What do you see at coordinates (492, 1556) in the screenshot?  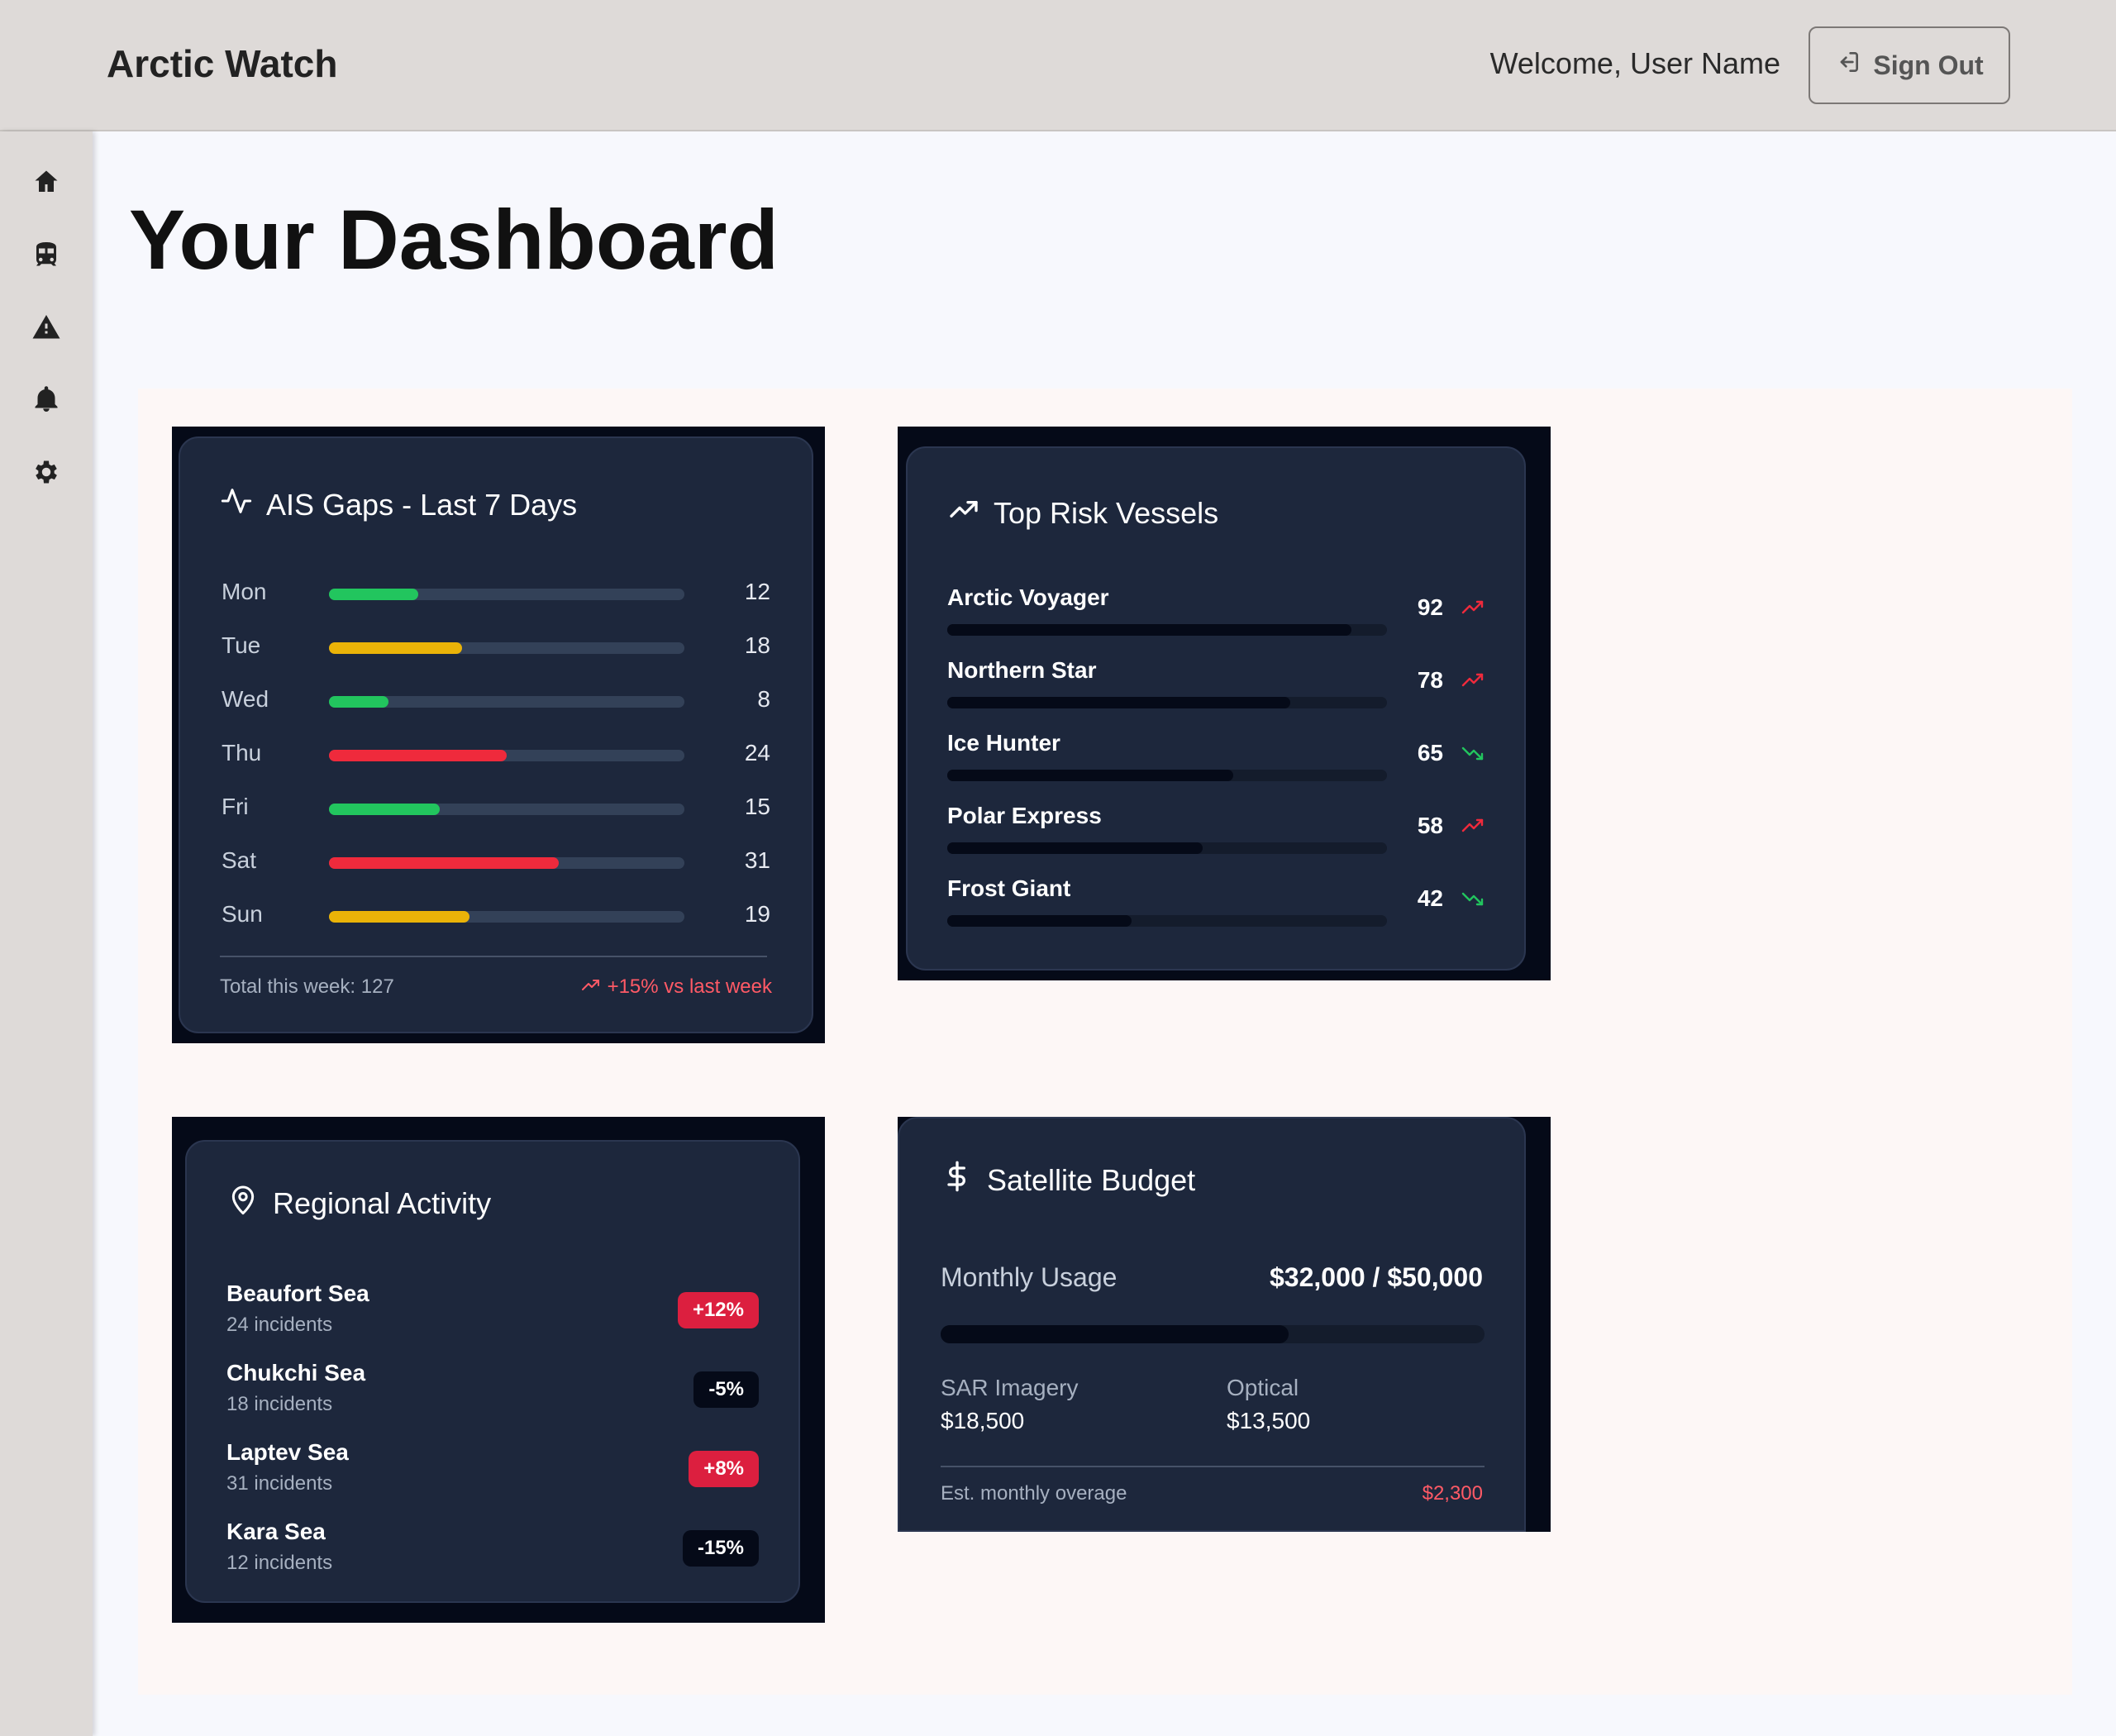 I see `region-row: Kara Sea 12 incidents -15%` at bounding box center [492, 1556].